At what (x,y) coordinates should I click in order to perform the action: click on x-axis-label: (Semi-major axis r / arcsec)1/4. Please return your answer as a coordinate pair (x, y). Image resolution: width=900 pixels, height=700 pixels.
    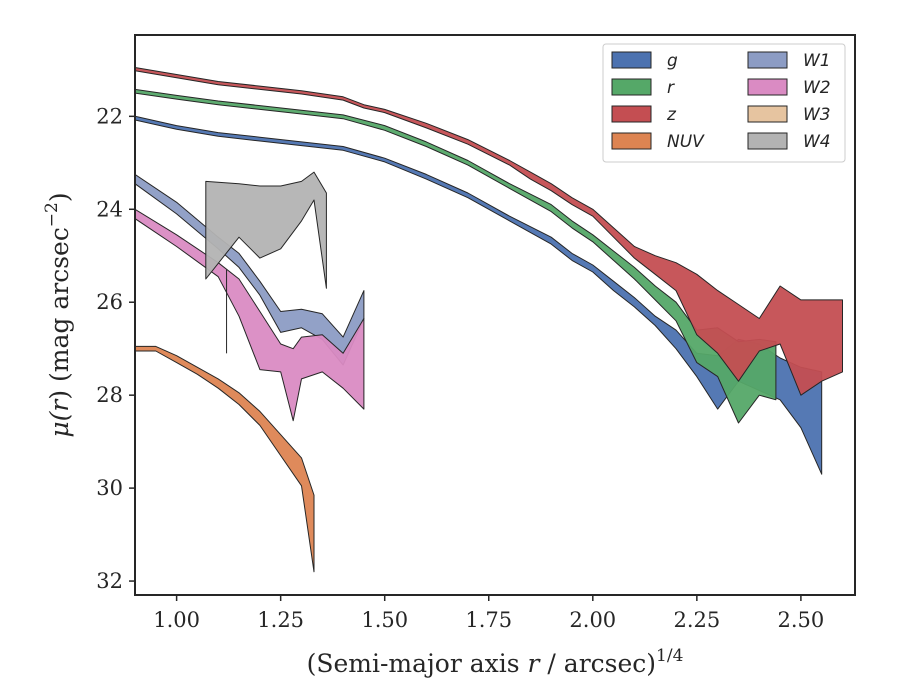
    Looking at the image, I should click on (495, 662).